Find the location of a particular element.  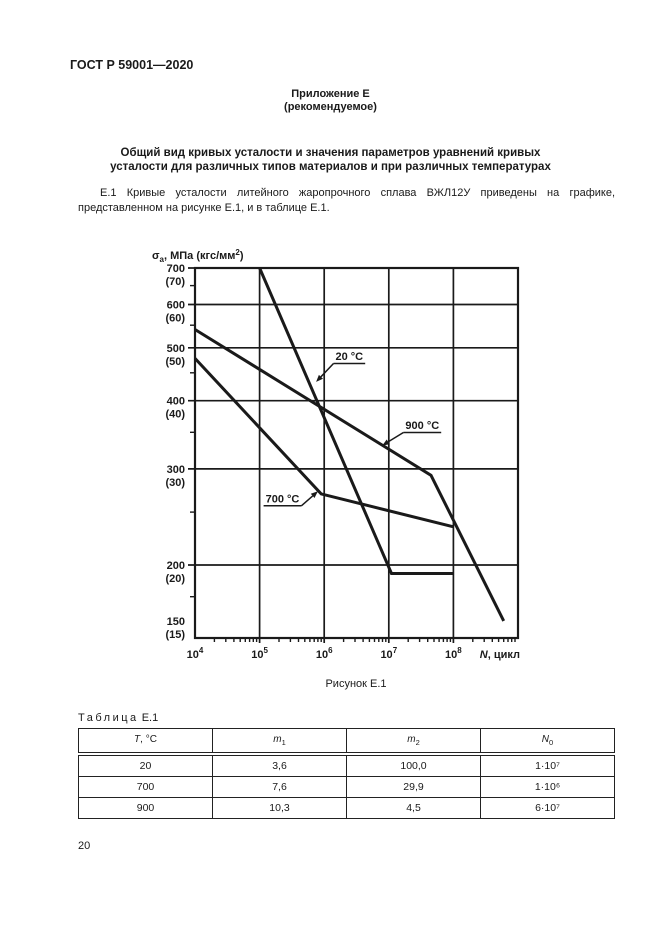

col-header-temperature: Т, °С is located at coordinates (145, 742).